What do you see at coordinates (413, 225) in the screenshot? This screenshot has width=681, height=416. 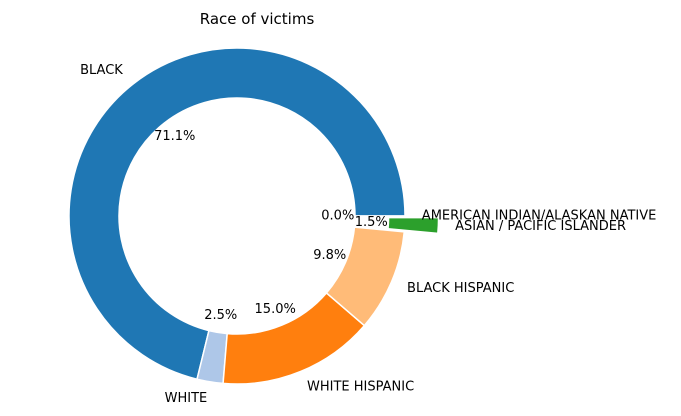 I see `slice-asian-pacific-islander` at bounding box center [413, 225].